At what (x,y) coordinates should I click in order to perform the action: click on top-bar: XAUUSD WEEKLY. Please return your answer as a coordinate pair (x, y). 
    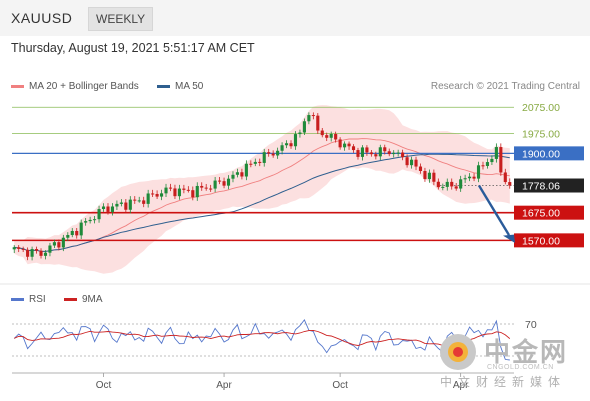
    Looking at the image, I should click on (295, 18).